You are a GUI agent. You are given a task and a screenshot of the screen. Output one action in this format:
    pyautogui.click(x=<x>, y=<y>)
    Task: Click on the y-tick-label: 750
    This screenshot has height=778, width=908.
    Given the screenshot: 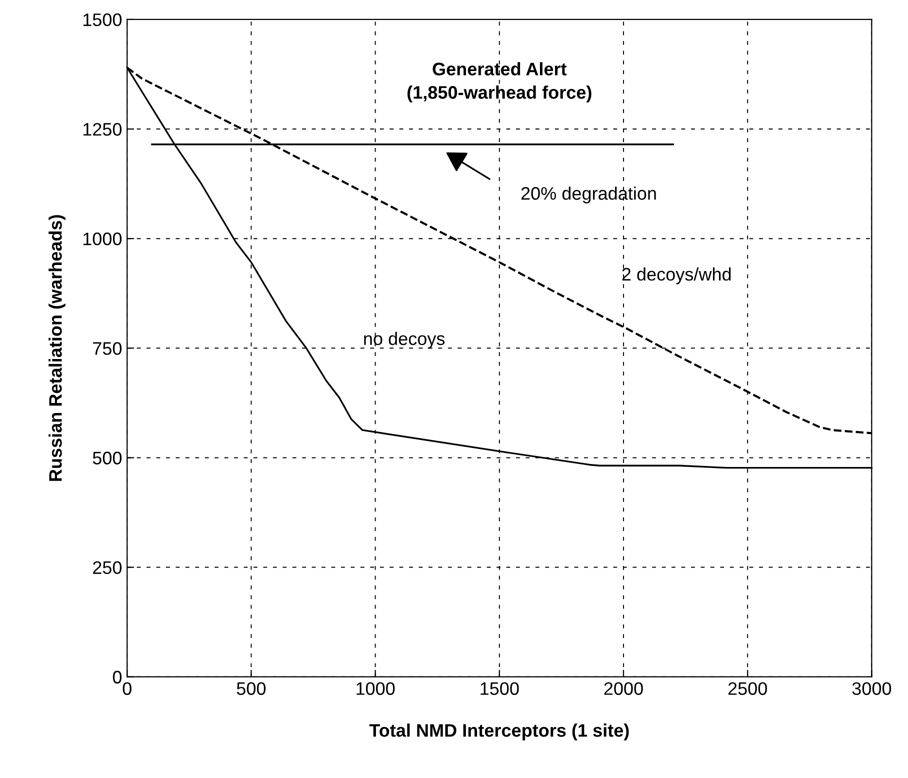 What is the action you would take?
    pyautogui.click(x=107, y=348)
    